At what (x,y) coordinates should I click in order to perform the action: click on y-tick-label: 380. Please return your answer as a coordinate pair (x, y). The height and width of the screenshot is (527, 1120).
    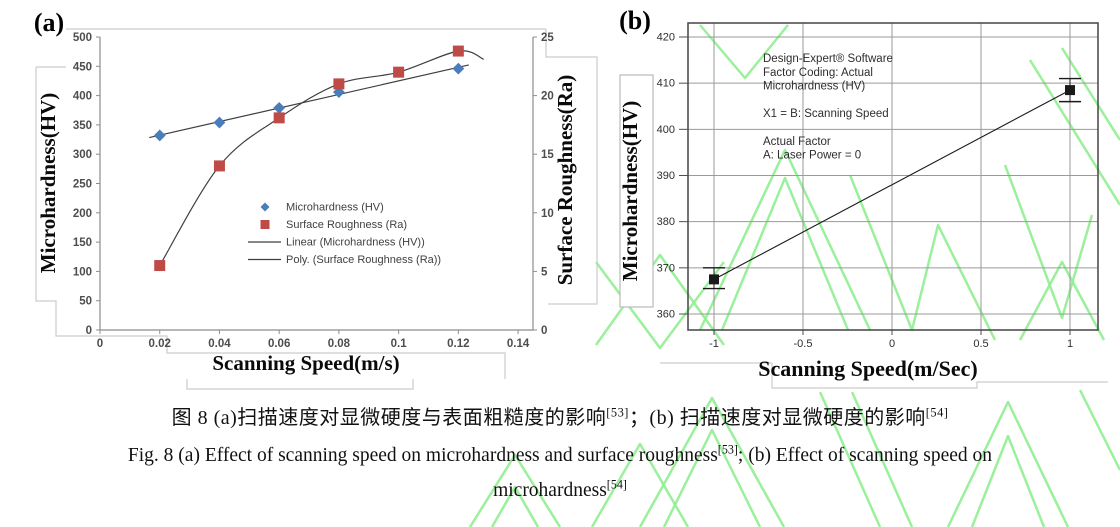
    Looking at the image, I should click on (666, 222).